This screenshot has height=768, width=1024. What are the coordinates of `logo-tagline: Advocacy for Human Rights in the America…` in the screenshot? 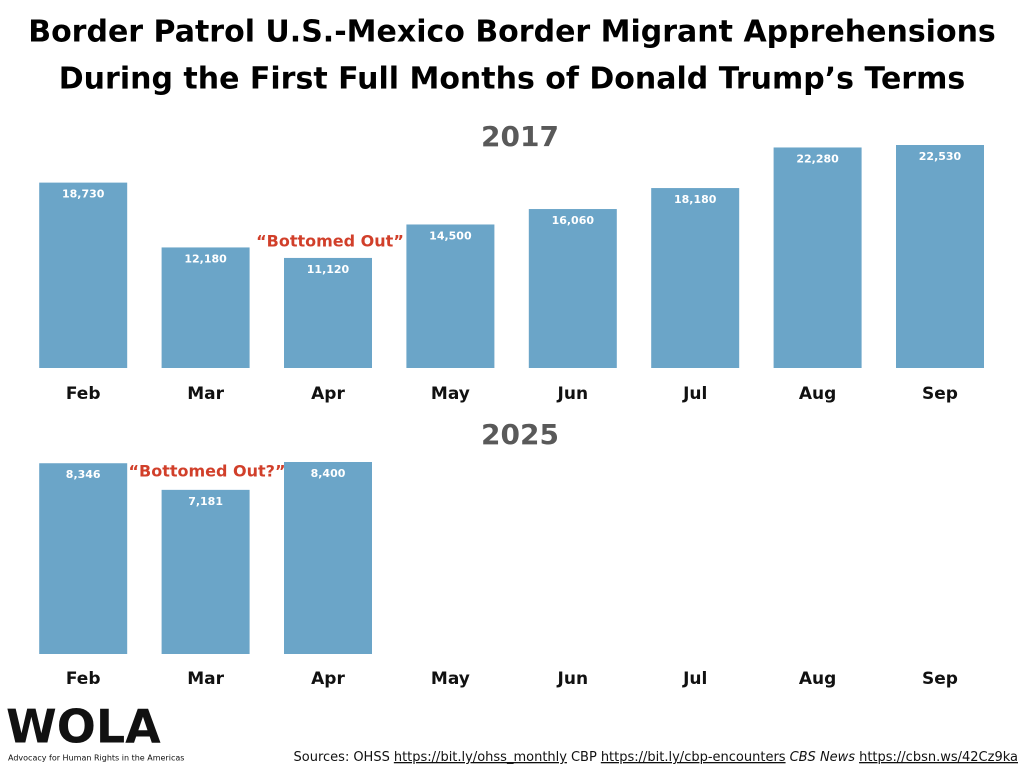 It's located at (96, 758).